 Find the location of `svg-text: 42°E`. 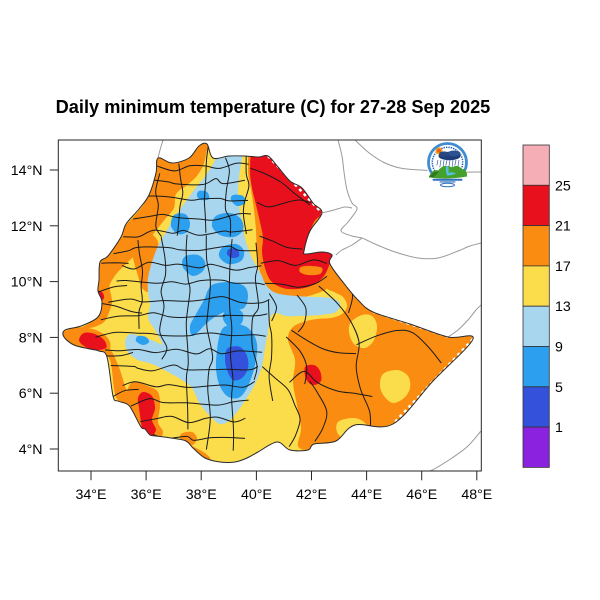

svg-text: 42°E is located at coordinates (311, 495).